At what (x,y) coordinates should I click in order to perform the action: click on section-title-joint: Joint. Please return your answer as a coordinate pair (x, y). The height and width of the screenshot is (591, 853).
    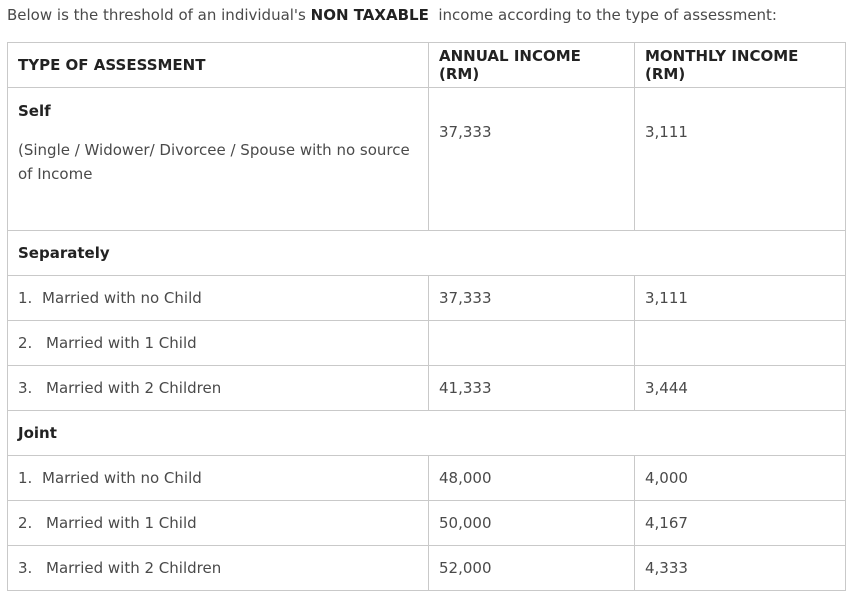
    Looking at the image, I should click on (426, 433).